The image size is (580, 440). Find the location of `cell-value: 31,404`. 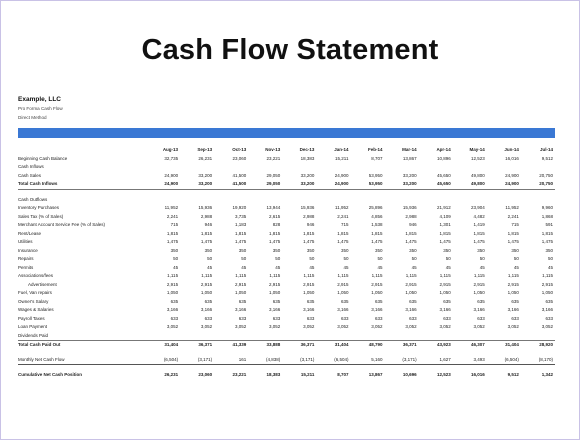

cell-value: 31,404 is located at coordinates (341, 344).